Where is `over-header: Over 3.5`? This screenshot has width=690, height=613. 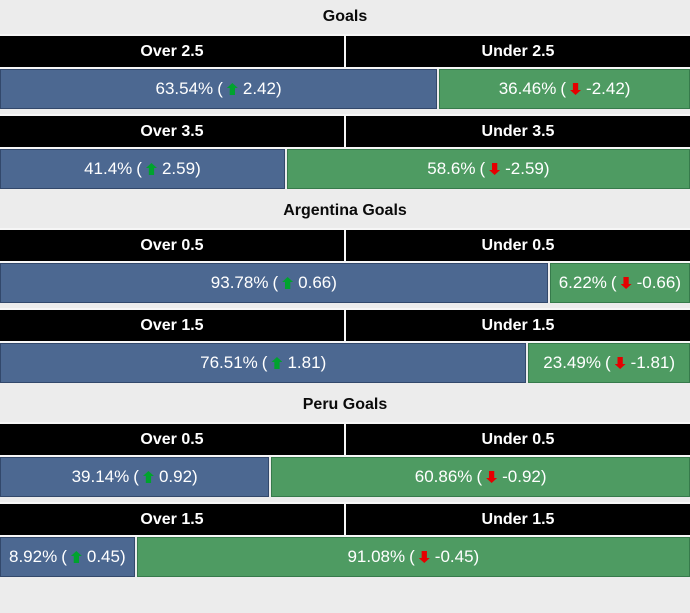 over-header: Over 3.5 is located at coordinates (172, 131).